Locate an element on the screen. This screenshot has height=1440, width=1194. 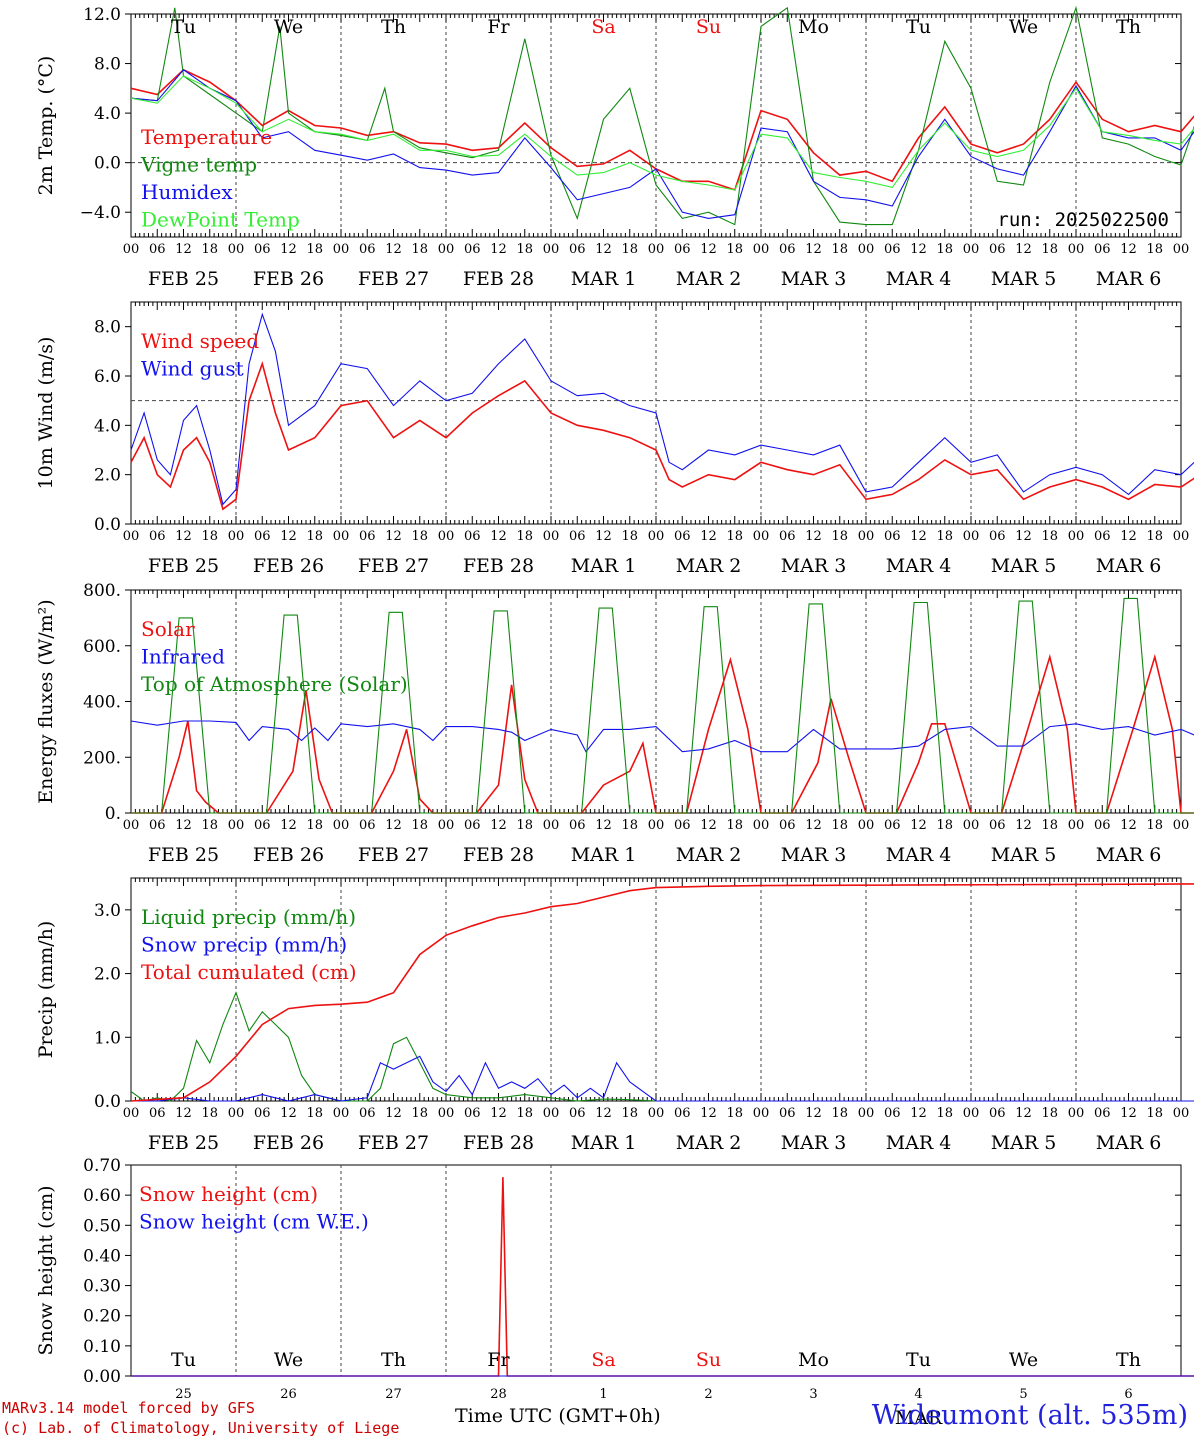
series-line-snow-height-cm is located at coordinates (662, 1277).